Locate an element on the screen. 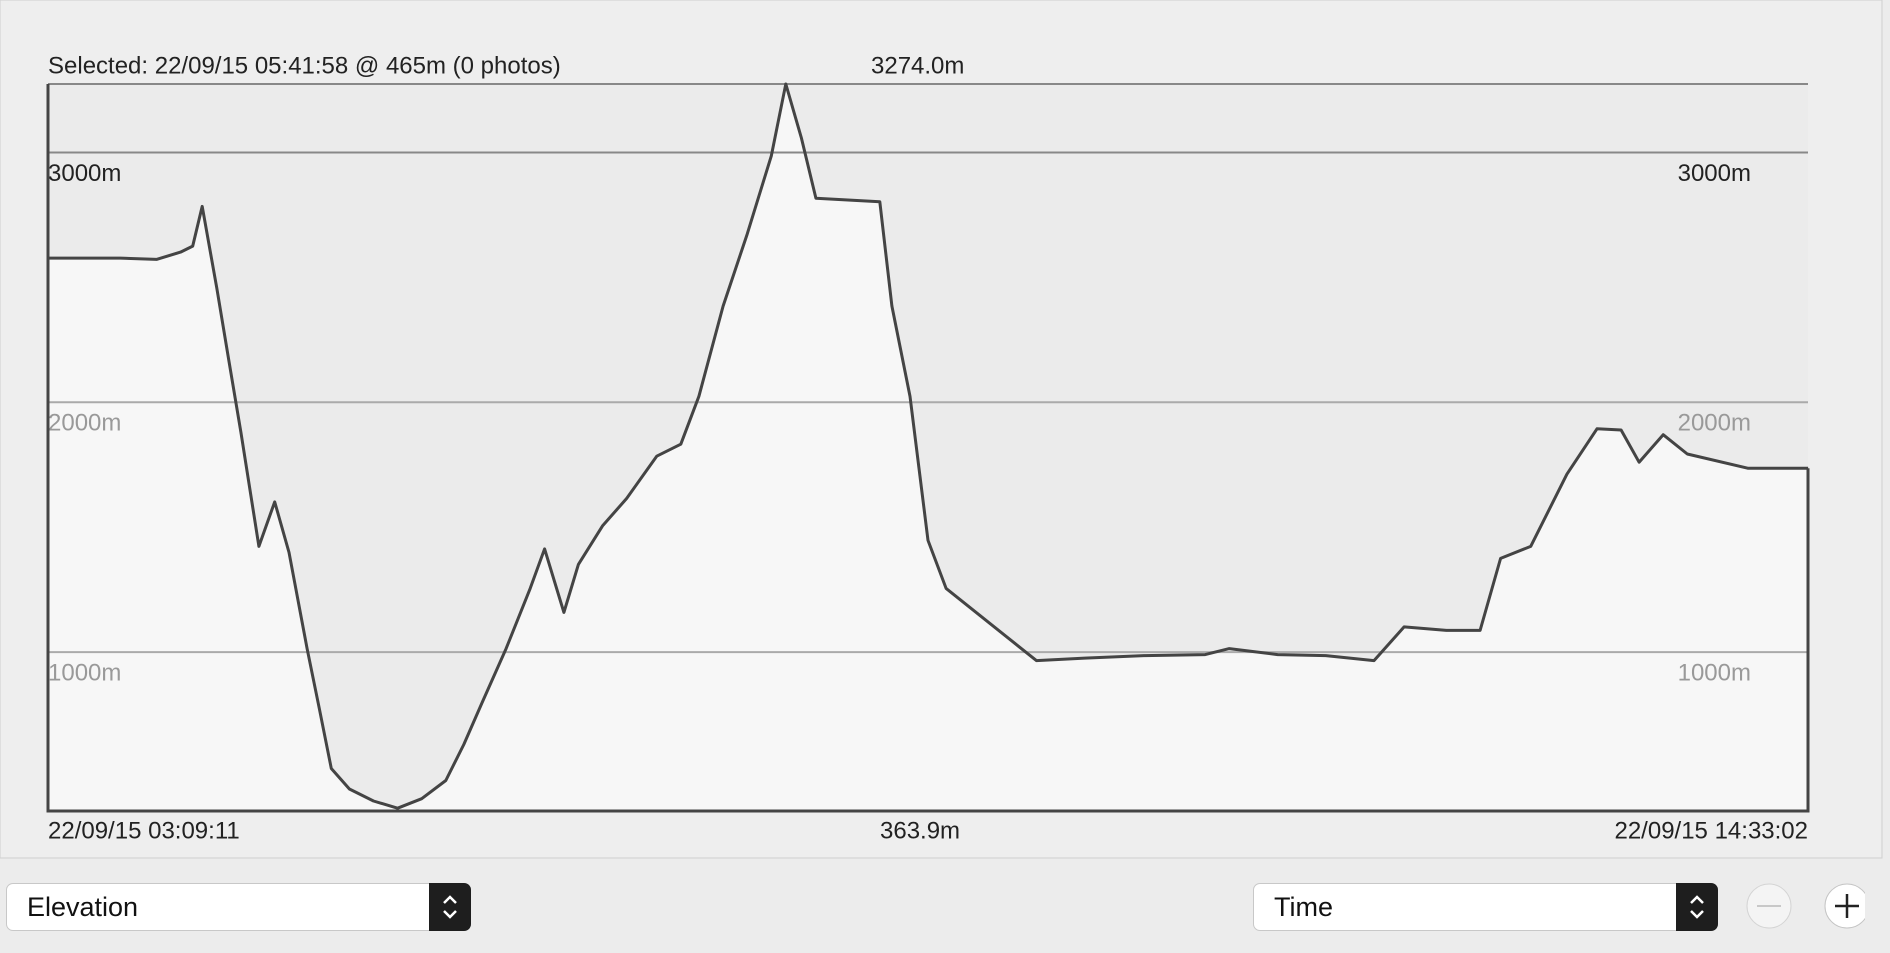 This screenshot has width=1890, height=953. zoom-in-button is located at coordinates (1844, 906).